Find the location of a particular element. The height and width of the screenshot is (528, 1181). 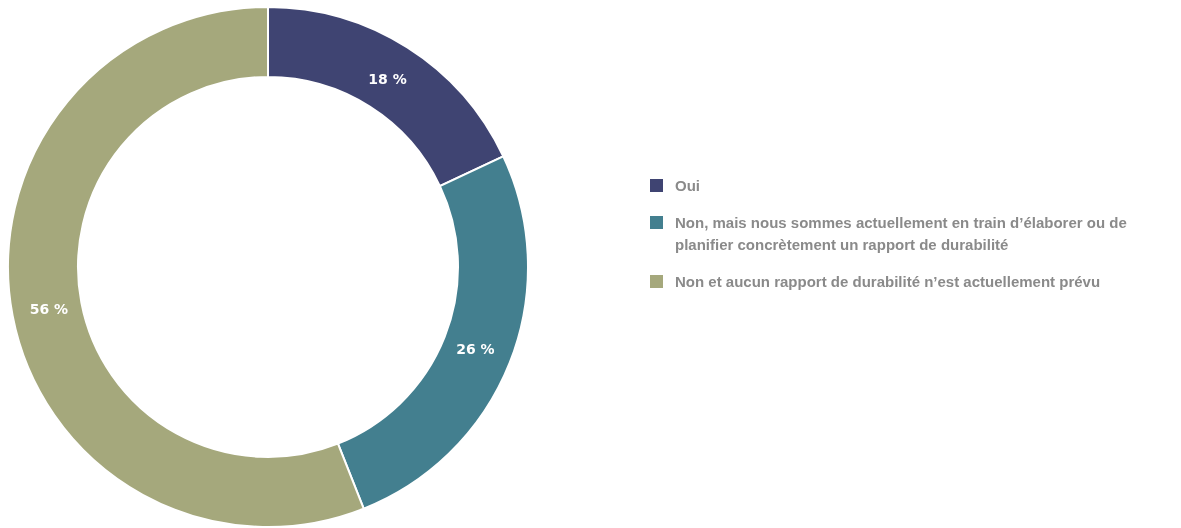

legend-label: Oui is located at coordinates (687, 186).